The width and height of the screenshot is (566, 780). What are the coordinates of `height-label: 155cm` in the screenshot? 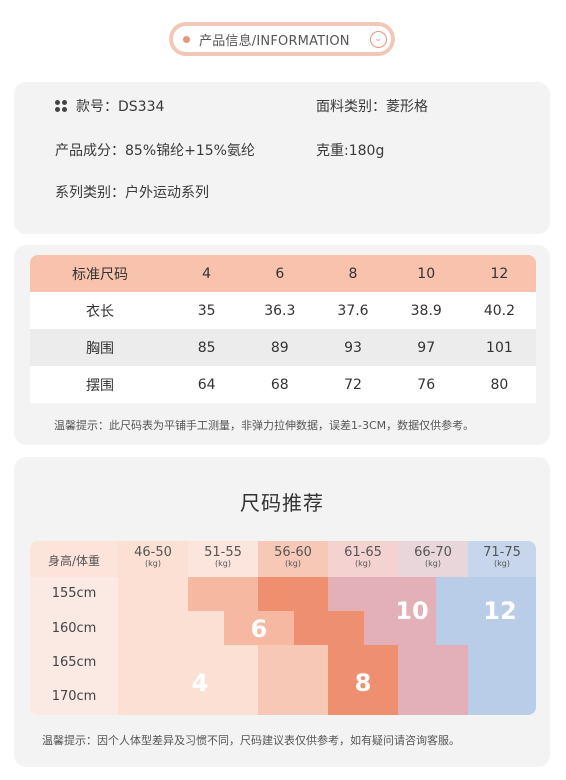 It's located at (74, 593).